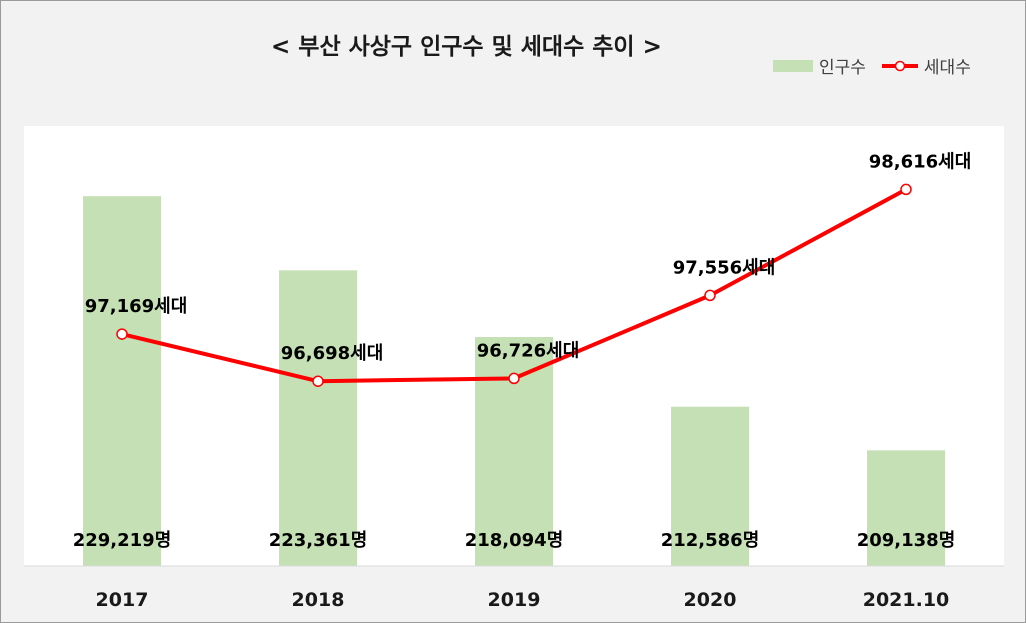  I want to click on population-label-2020: 212,586명, so click(710, 540).